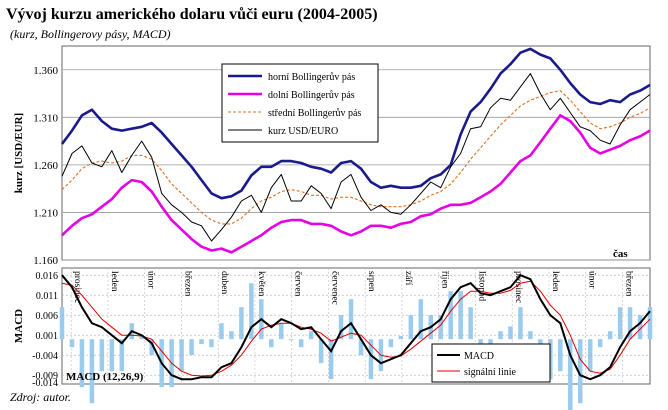 This screenshot has height=410, width=668. Describe the element at coordinates (45, 261) in the screenshot. I see `y-tick-label: 1.160` at that location.